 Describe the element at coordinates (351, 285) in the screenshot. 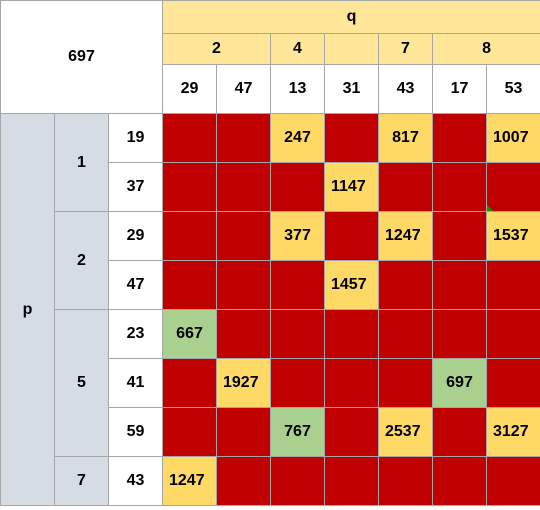

I see `product-cell: 1457` at that location.